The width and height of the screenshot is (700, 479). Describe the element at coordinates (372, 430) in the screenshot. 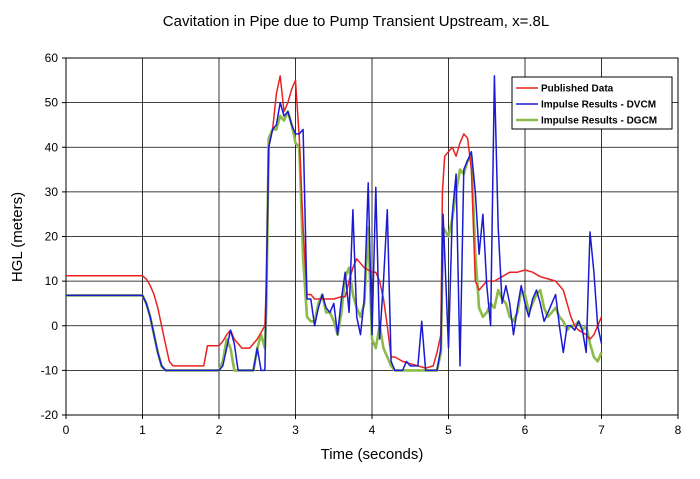

I see `x-tick-label: 4` at that location.